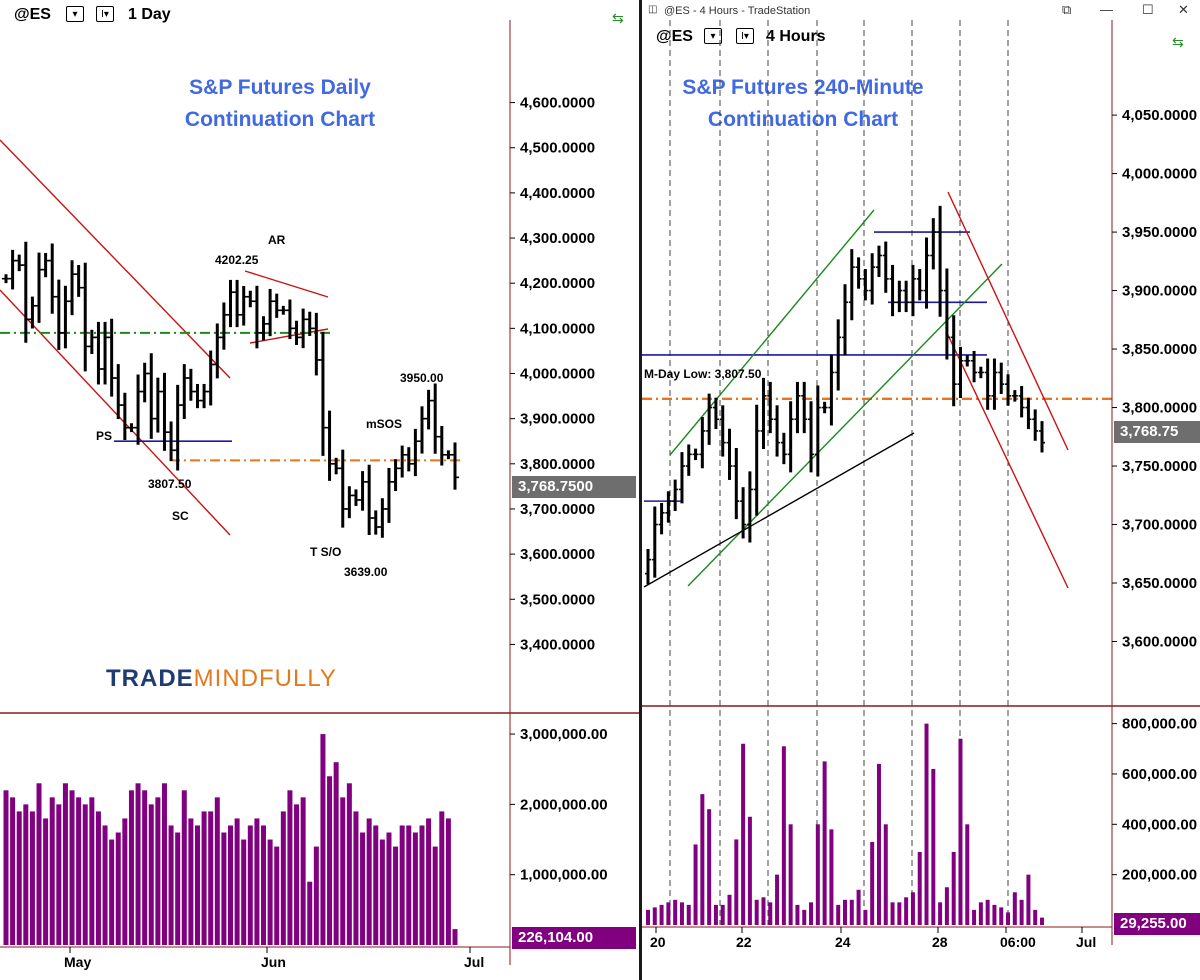 The image size is (1200, 980). What do you see at coordinates (557, 509) in the screenshot?
I see `y-tick-label: 3,700.0000` at bounding box center [557, 509].